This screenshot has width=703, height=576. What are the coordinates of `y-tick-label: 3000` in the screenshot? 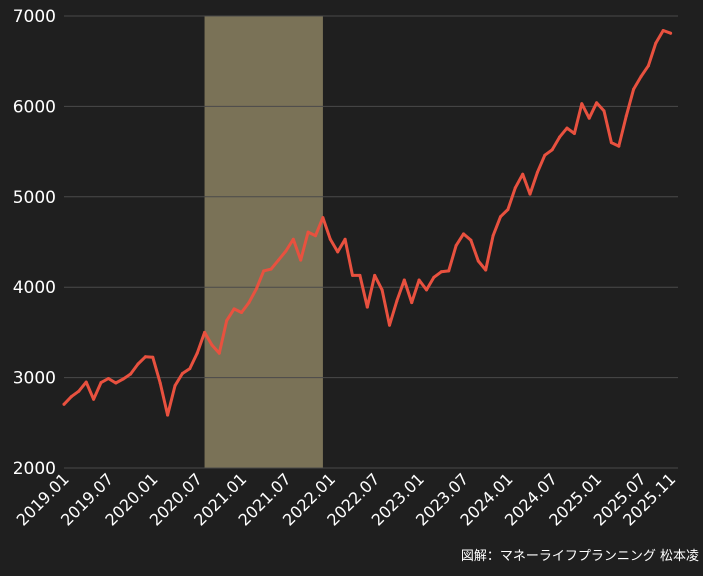 It's located at (34, 379).